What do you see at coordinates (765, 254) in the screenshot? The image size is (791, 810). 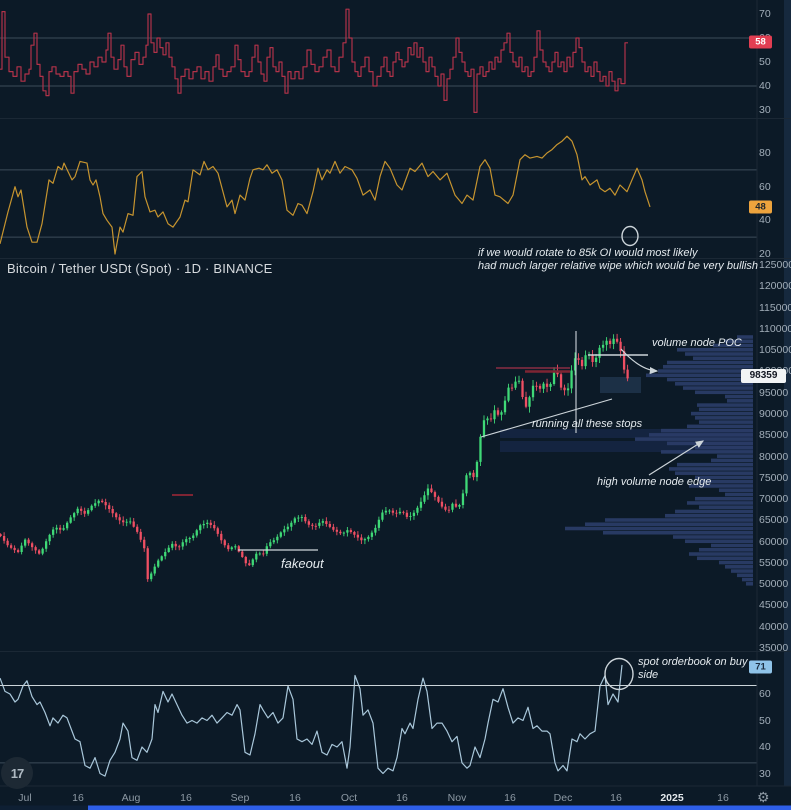 I see `pane2-tick-20: 20` at bounding box center [765, 254].